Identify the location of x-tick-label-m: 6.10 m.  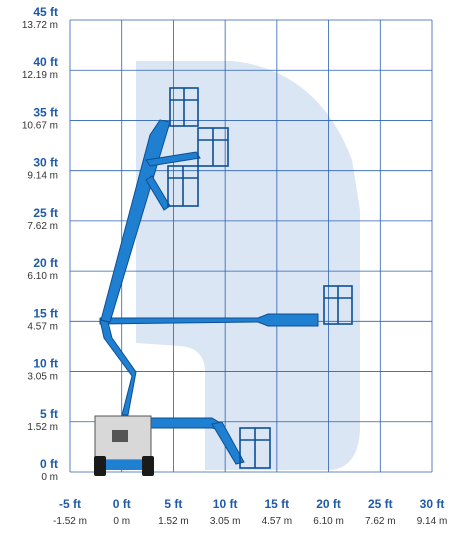
(328, 521).